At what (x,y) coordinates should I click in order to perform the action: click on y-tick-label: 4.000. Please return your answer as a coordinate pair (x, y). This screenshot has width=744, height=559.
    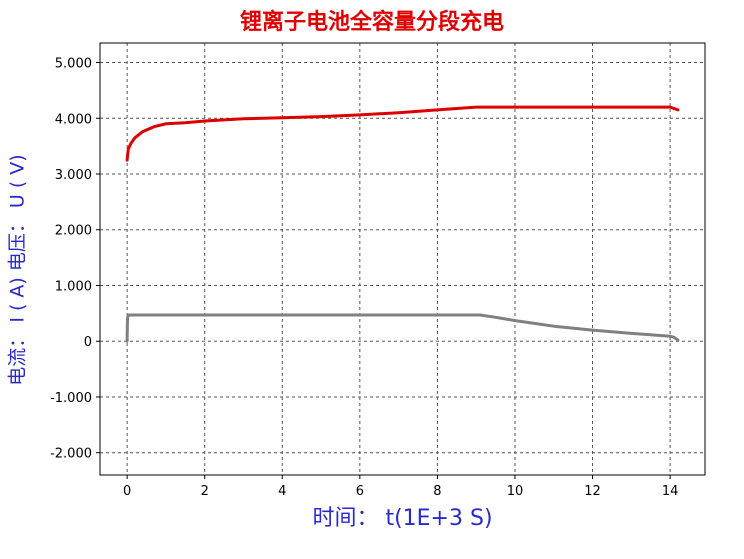
    Looking at the image, I should click on (73, 119).